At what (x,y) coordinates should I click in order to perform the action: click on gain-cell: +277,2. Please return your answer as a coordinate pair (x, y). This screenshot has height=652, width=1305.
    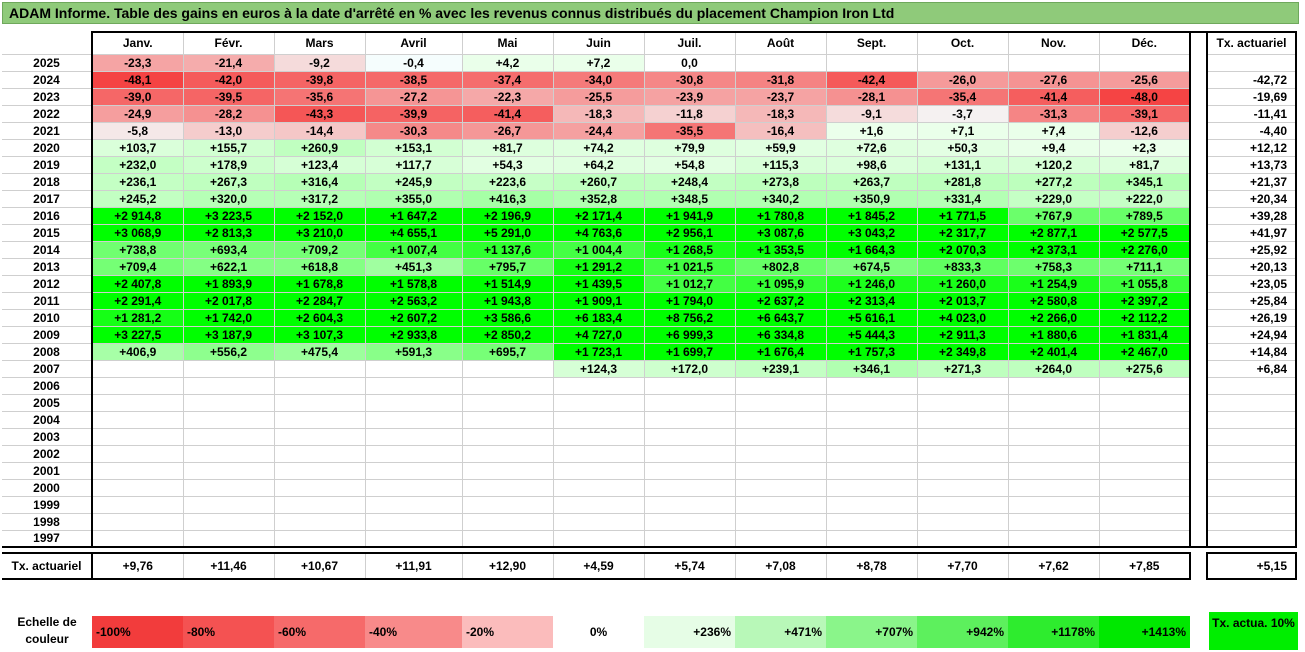
    Looking at the image, I should click on (1054, 182).